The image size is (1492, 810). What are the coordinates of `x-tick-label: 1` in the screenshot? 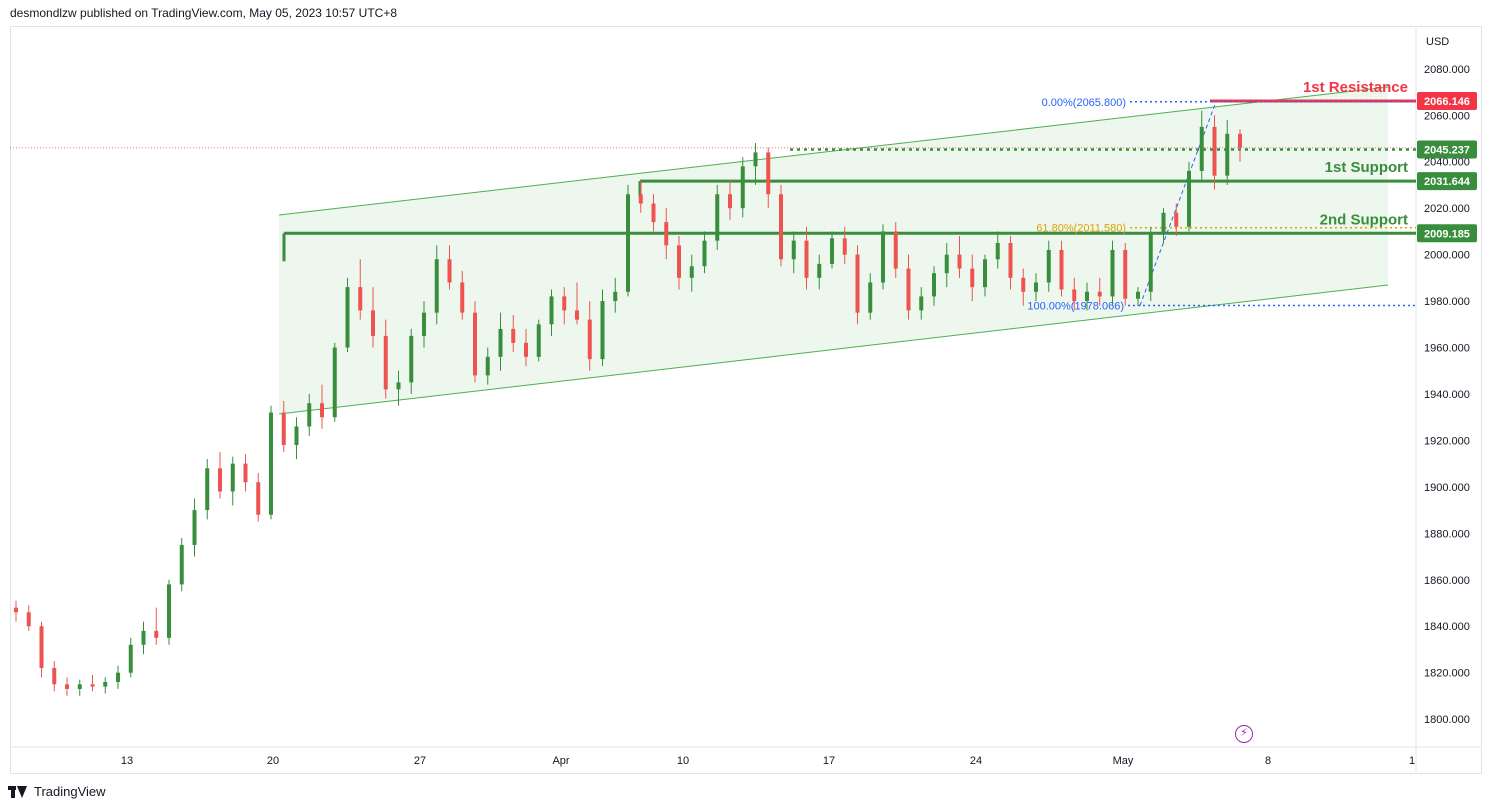 It's located at (1412, 761).